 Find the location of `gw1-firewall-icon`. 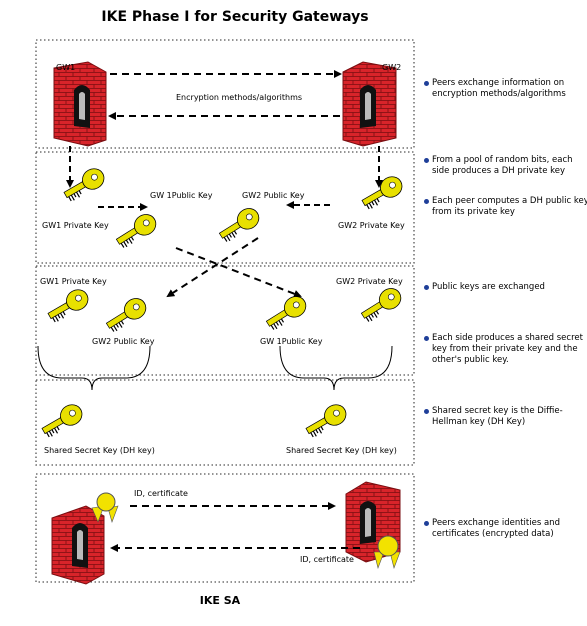

gw1-firewall-icon is located at coordinates (80, 104).